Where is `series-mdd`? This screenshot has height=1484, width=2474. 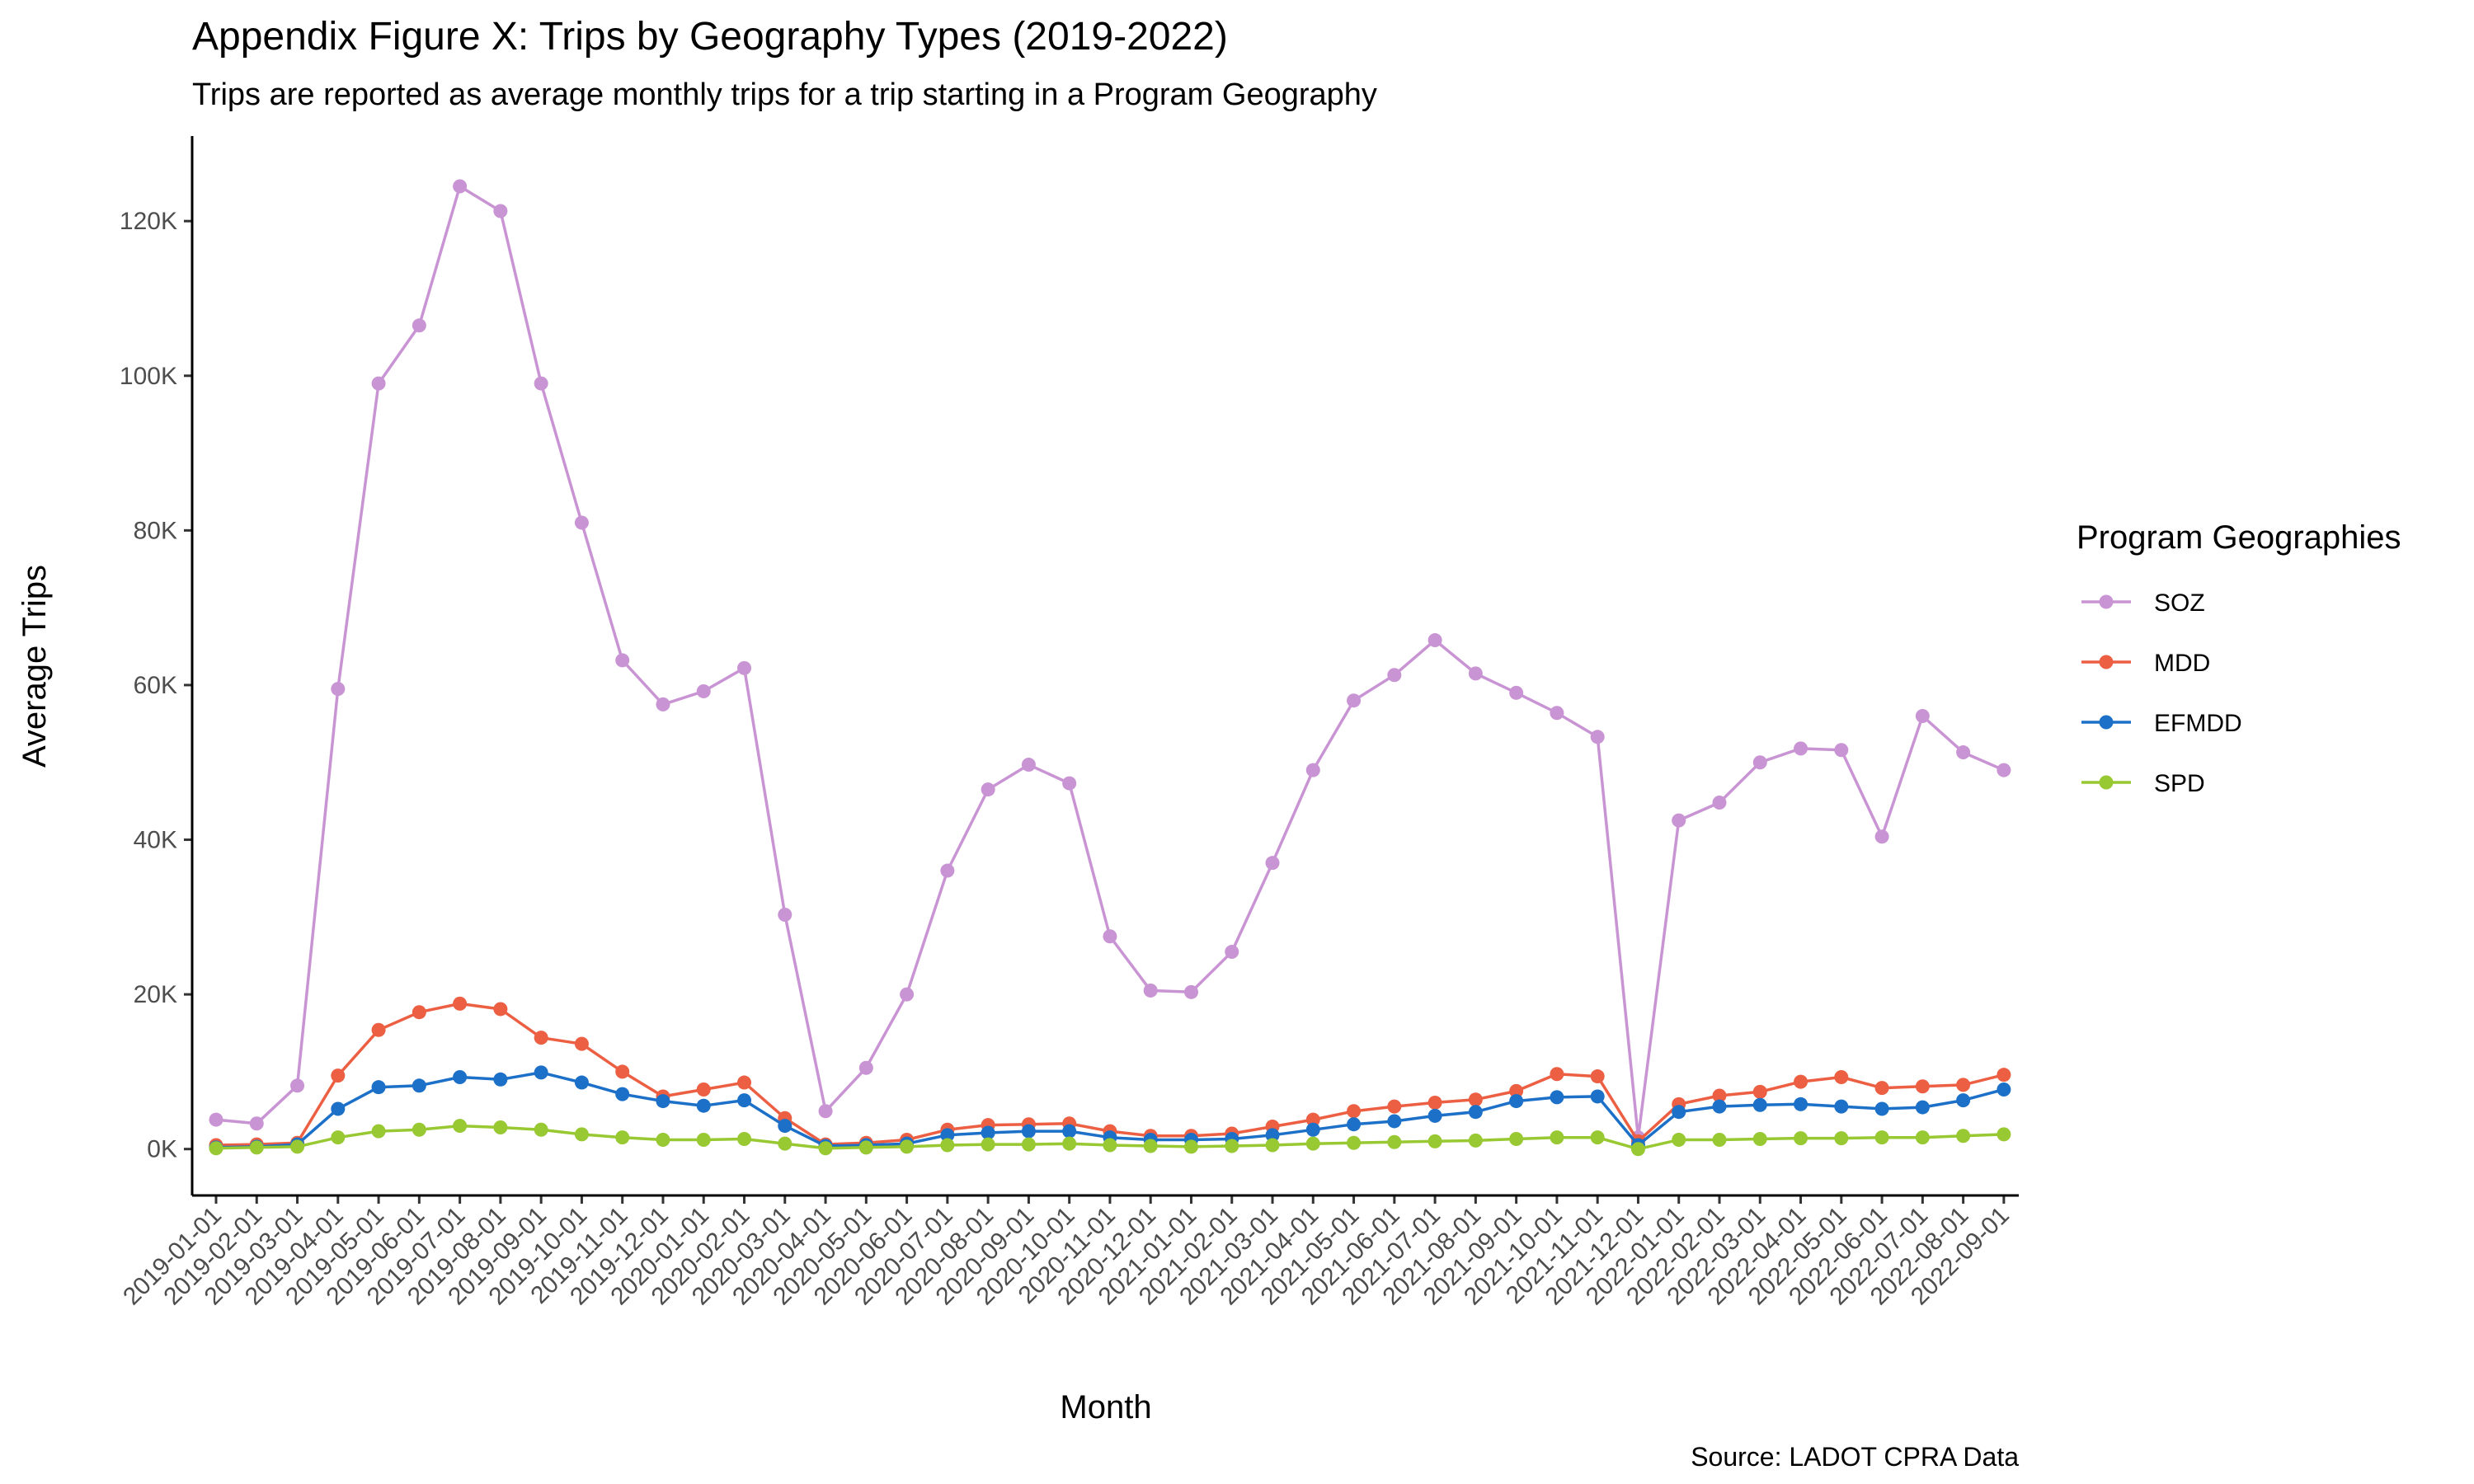
series-mdd is located at coordinates (1110, 1074).